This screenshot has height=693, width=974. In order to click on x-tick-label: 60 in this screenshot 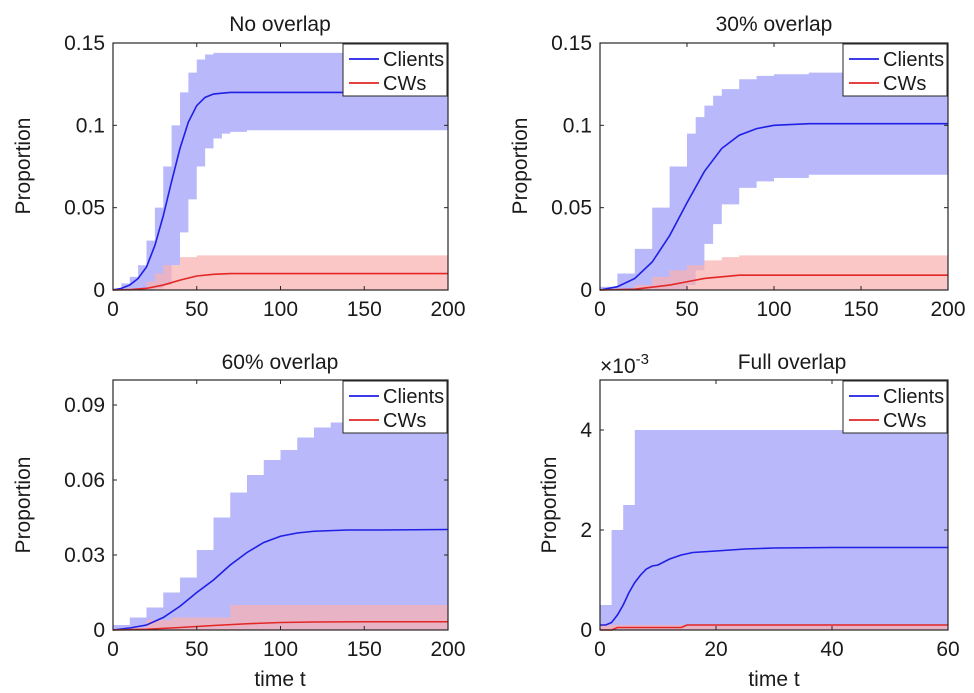, I will do `click(947, 649)`.